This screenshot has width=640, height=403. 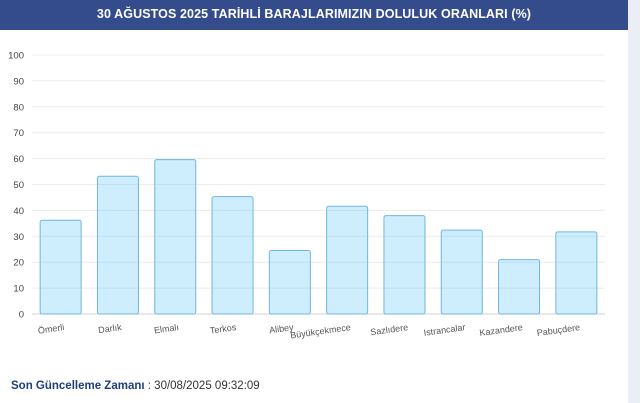 I want to click on last-updated-label: Son Güncelleme Zamanı, so click(x=78, y=386).